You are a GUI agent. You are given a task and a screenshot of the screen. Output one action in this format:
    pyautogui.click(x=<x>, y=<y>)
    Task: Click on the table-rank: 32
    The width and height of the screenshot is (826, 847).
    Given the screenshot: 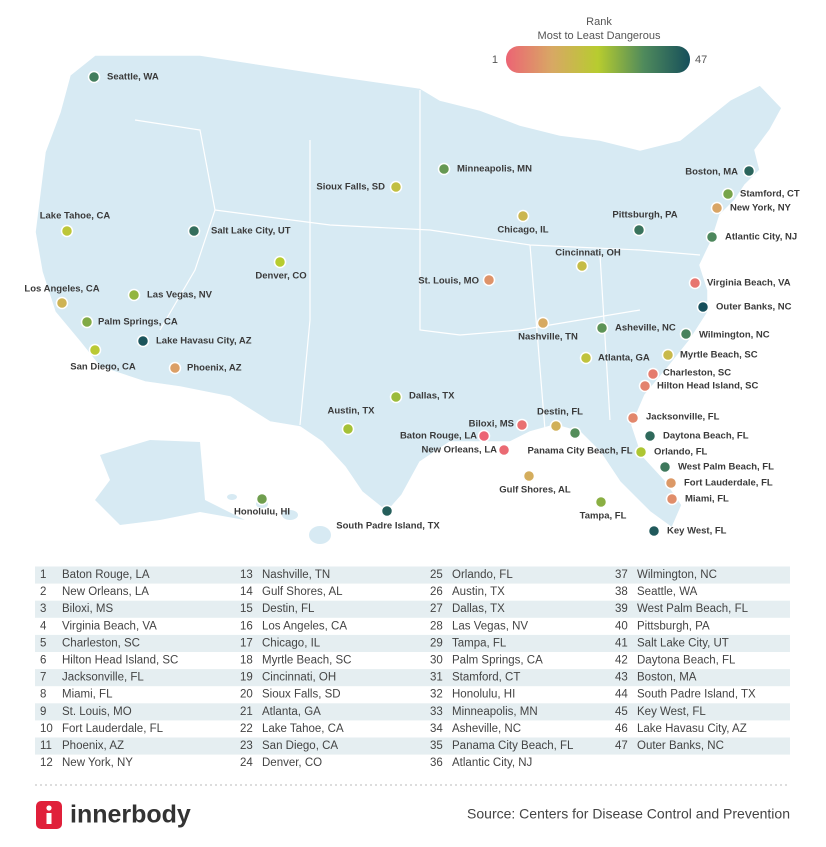 What is the action you would take?
    pyautogui.click(x=436, y=695)
    